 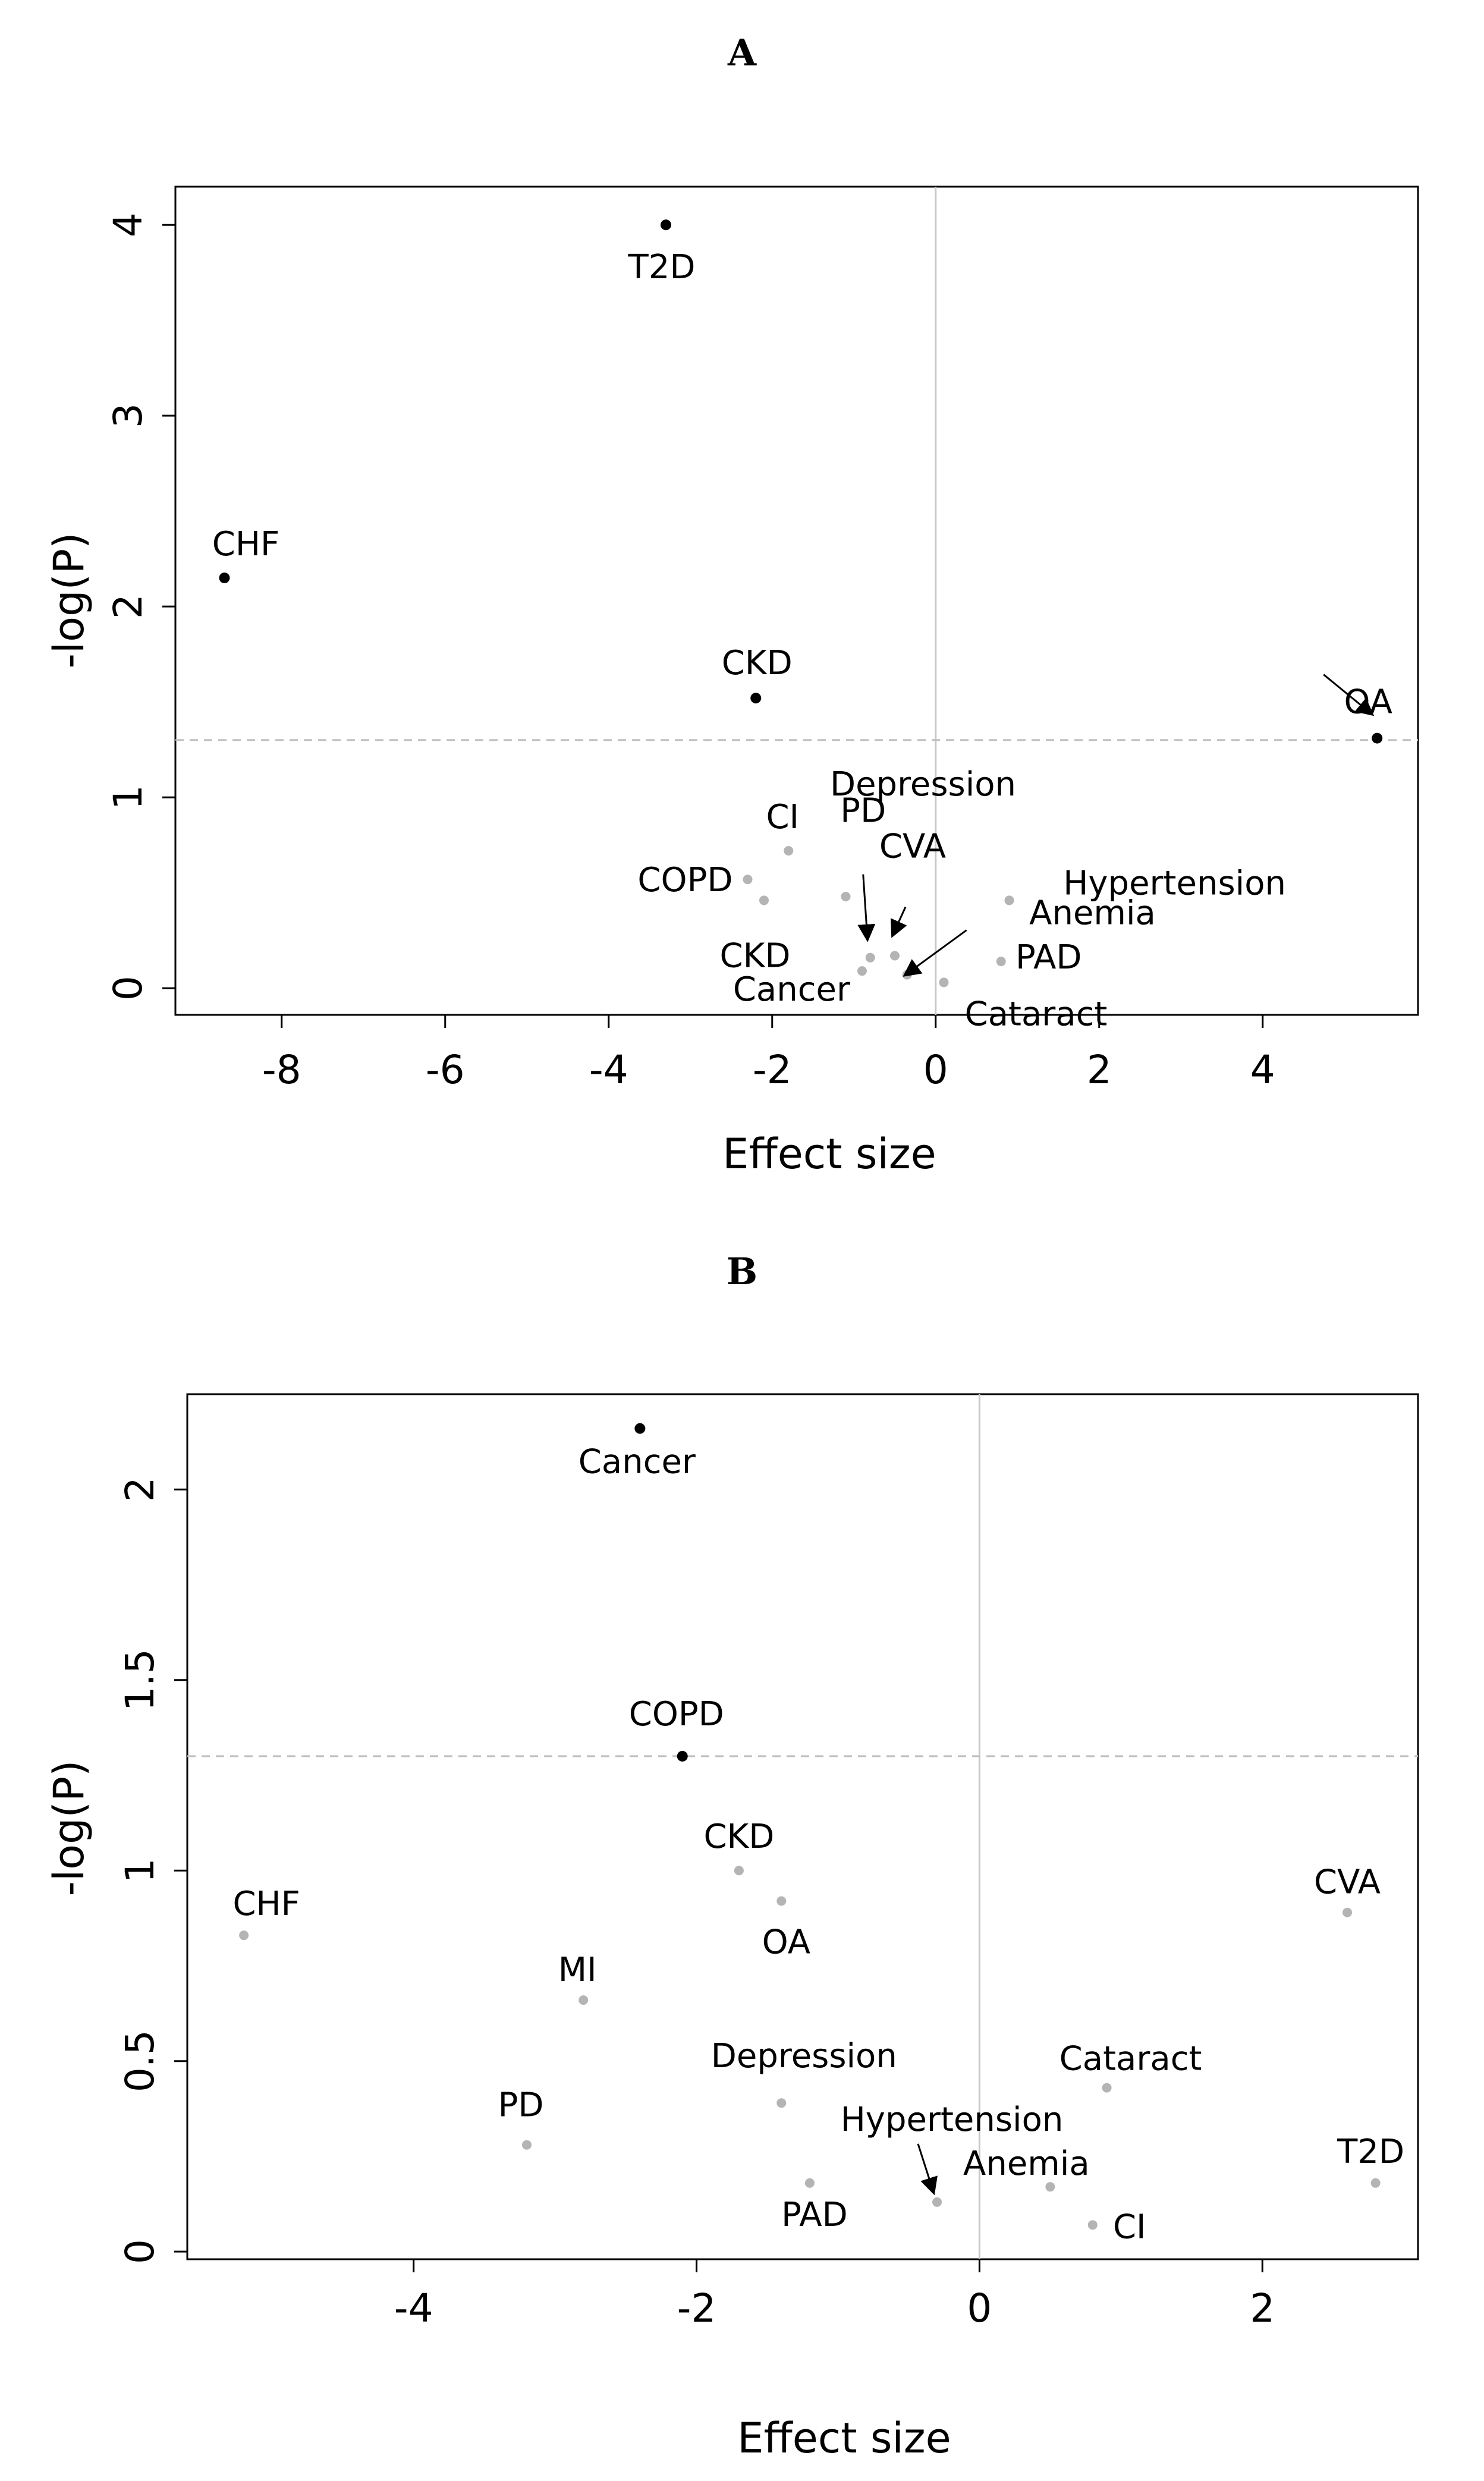 What do you see at coordinates (521, 2105) in the screenshot?
I see `panel-b-point-label-pd: PD` at bounding box center [521, 2105].